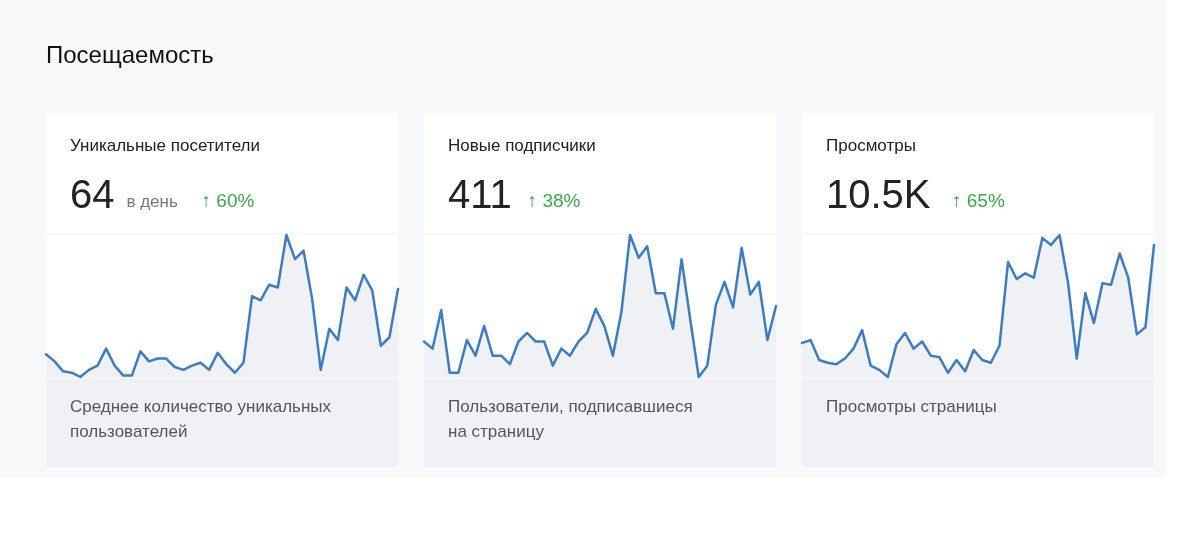 The image size is (1196, 544). What do you see at coordinates (878, 194) in the screenshot?
I see `text: 10.5K` at bounding box center [878, 194].